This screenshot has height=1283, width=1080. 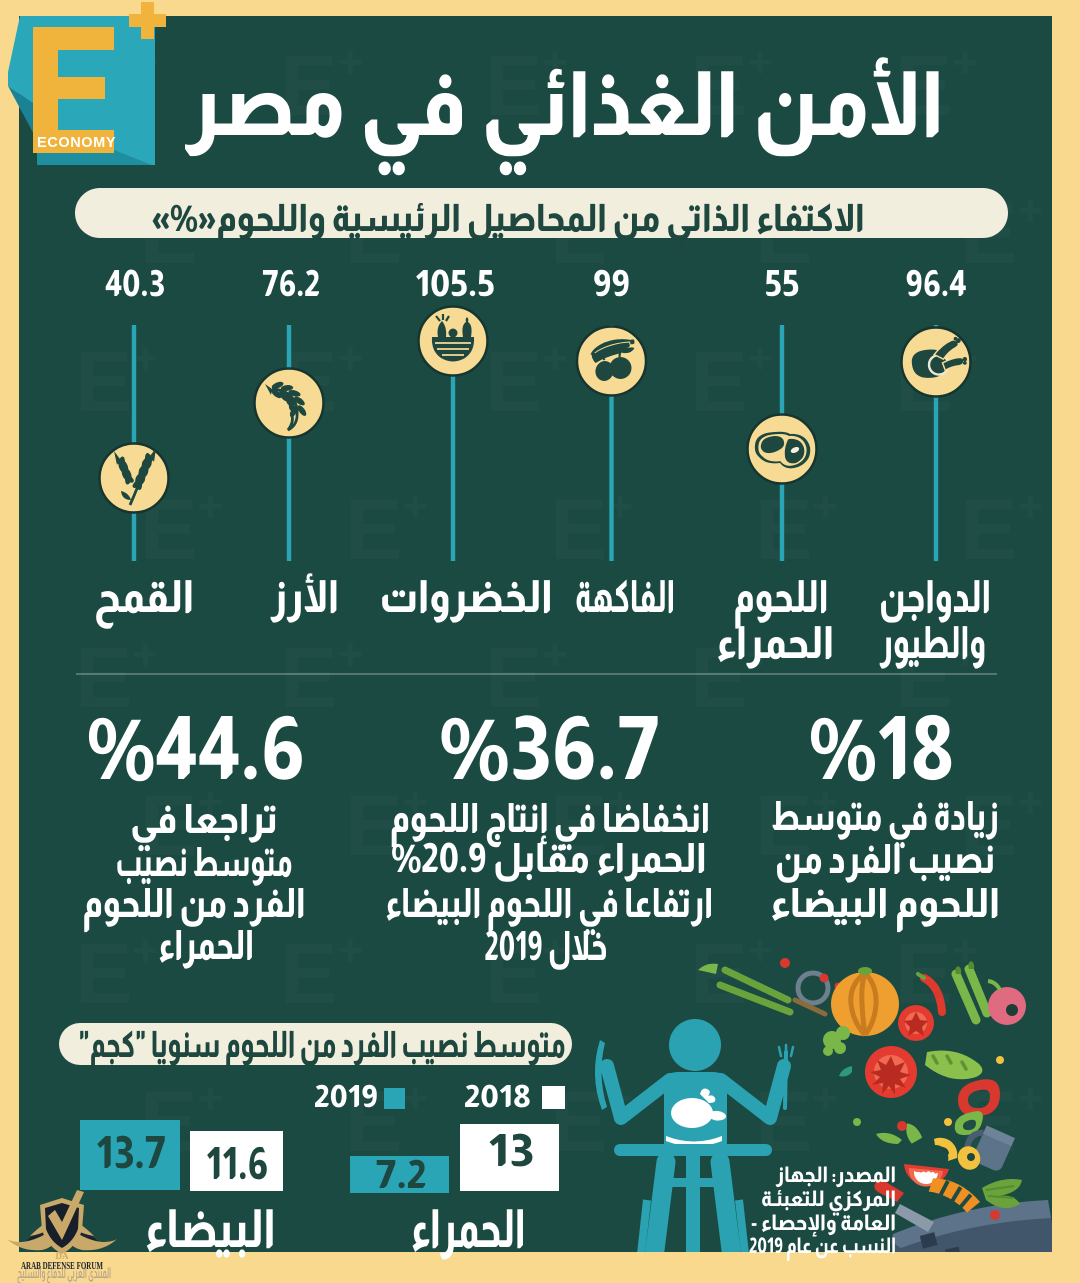 What do you see at coordinates (76, 143) in the screenshot?
I see `svg-text: ECONOMY` at bounding box center [76, 143].